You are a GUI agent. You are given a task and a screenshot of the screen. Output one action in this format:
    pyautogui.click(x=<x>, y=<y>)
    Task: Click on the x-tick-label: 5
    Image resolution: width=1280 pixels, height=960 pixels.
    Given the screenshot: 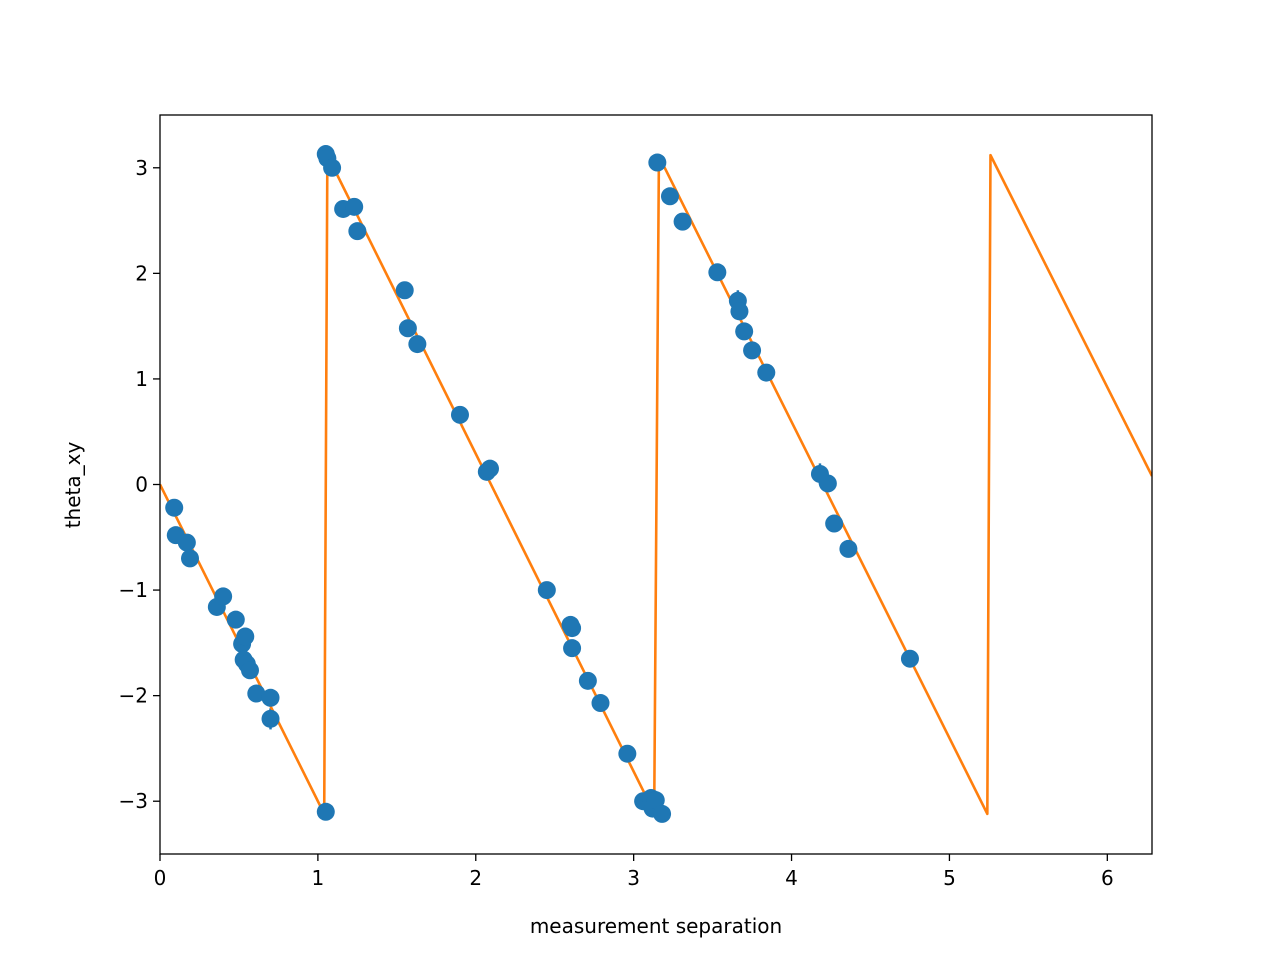 What is the action you would take?
    pyautogui.click(x=949, y=878)
    